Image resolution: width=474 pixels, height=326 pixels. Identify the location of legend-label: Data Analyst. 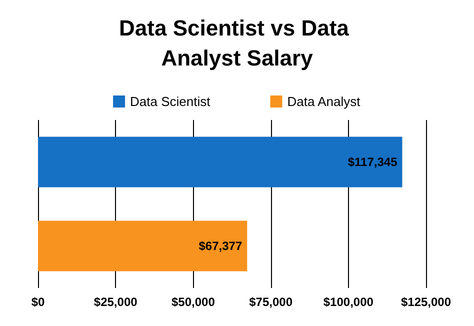
(324, 101).